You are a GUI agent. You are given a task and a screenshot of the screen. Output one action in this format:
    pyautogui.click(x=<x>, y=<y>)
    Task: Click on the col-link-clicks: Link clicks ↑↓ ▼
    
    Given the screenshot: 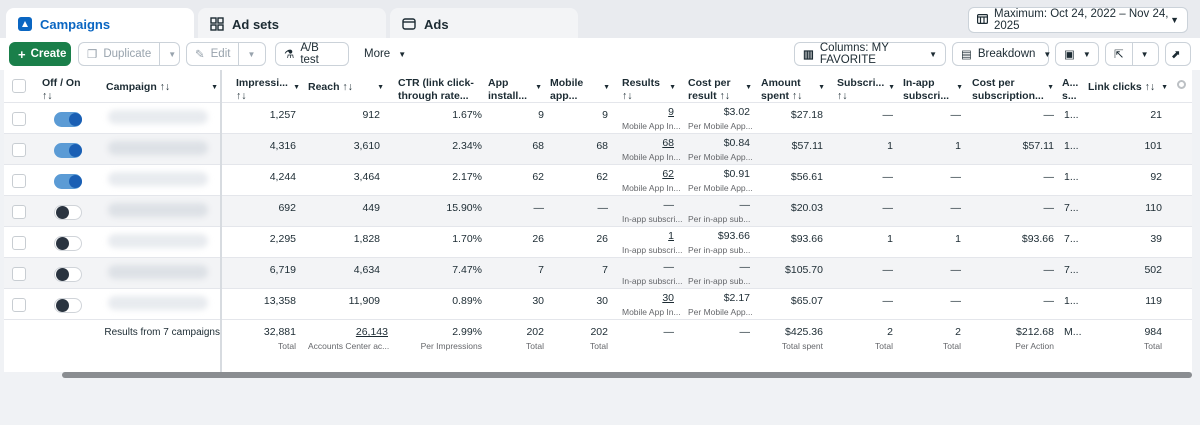 What is the action you would take?
    pyautogui.click(x=1131, y=86)
    